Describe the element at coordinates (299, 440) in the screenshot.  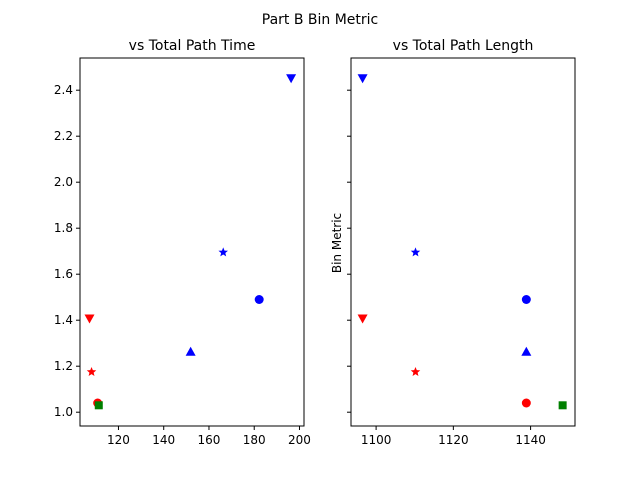
I see `x-tick-label: 200` at that location.